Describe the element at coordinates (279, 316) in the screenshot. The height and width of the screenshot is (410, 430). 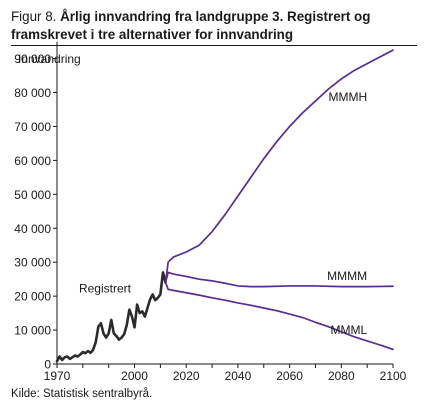
I see `series-line-mmml` at that location.